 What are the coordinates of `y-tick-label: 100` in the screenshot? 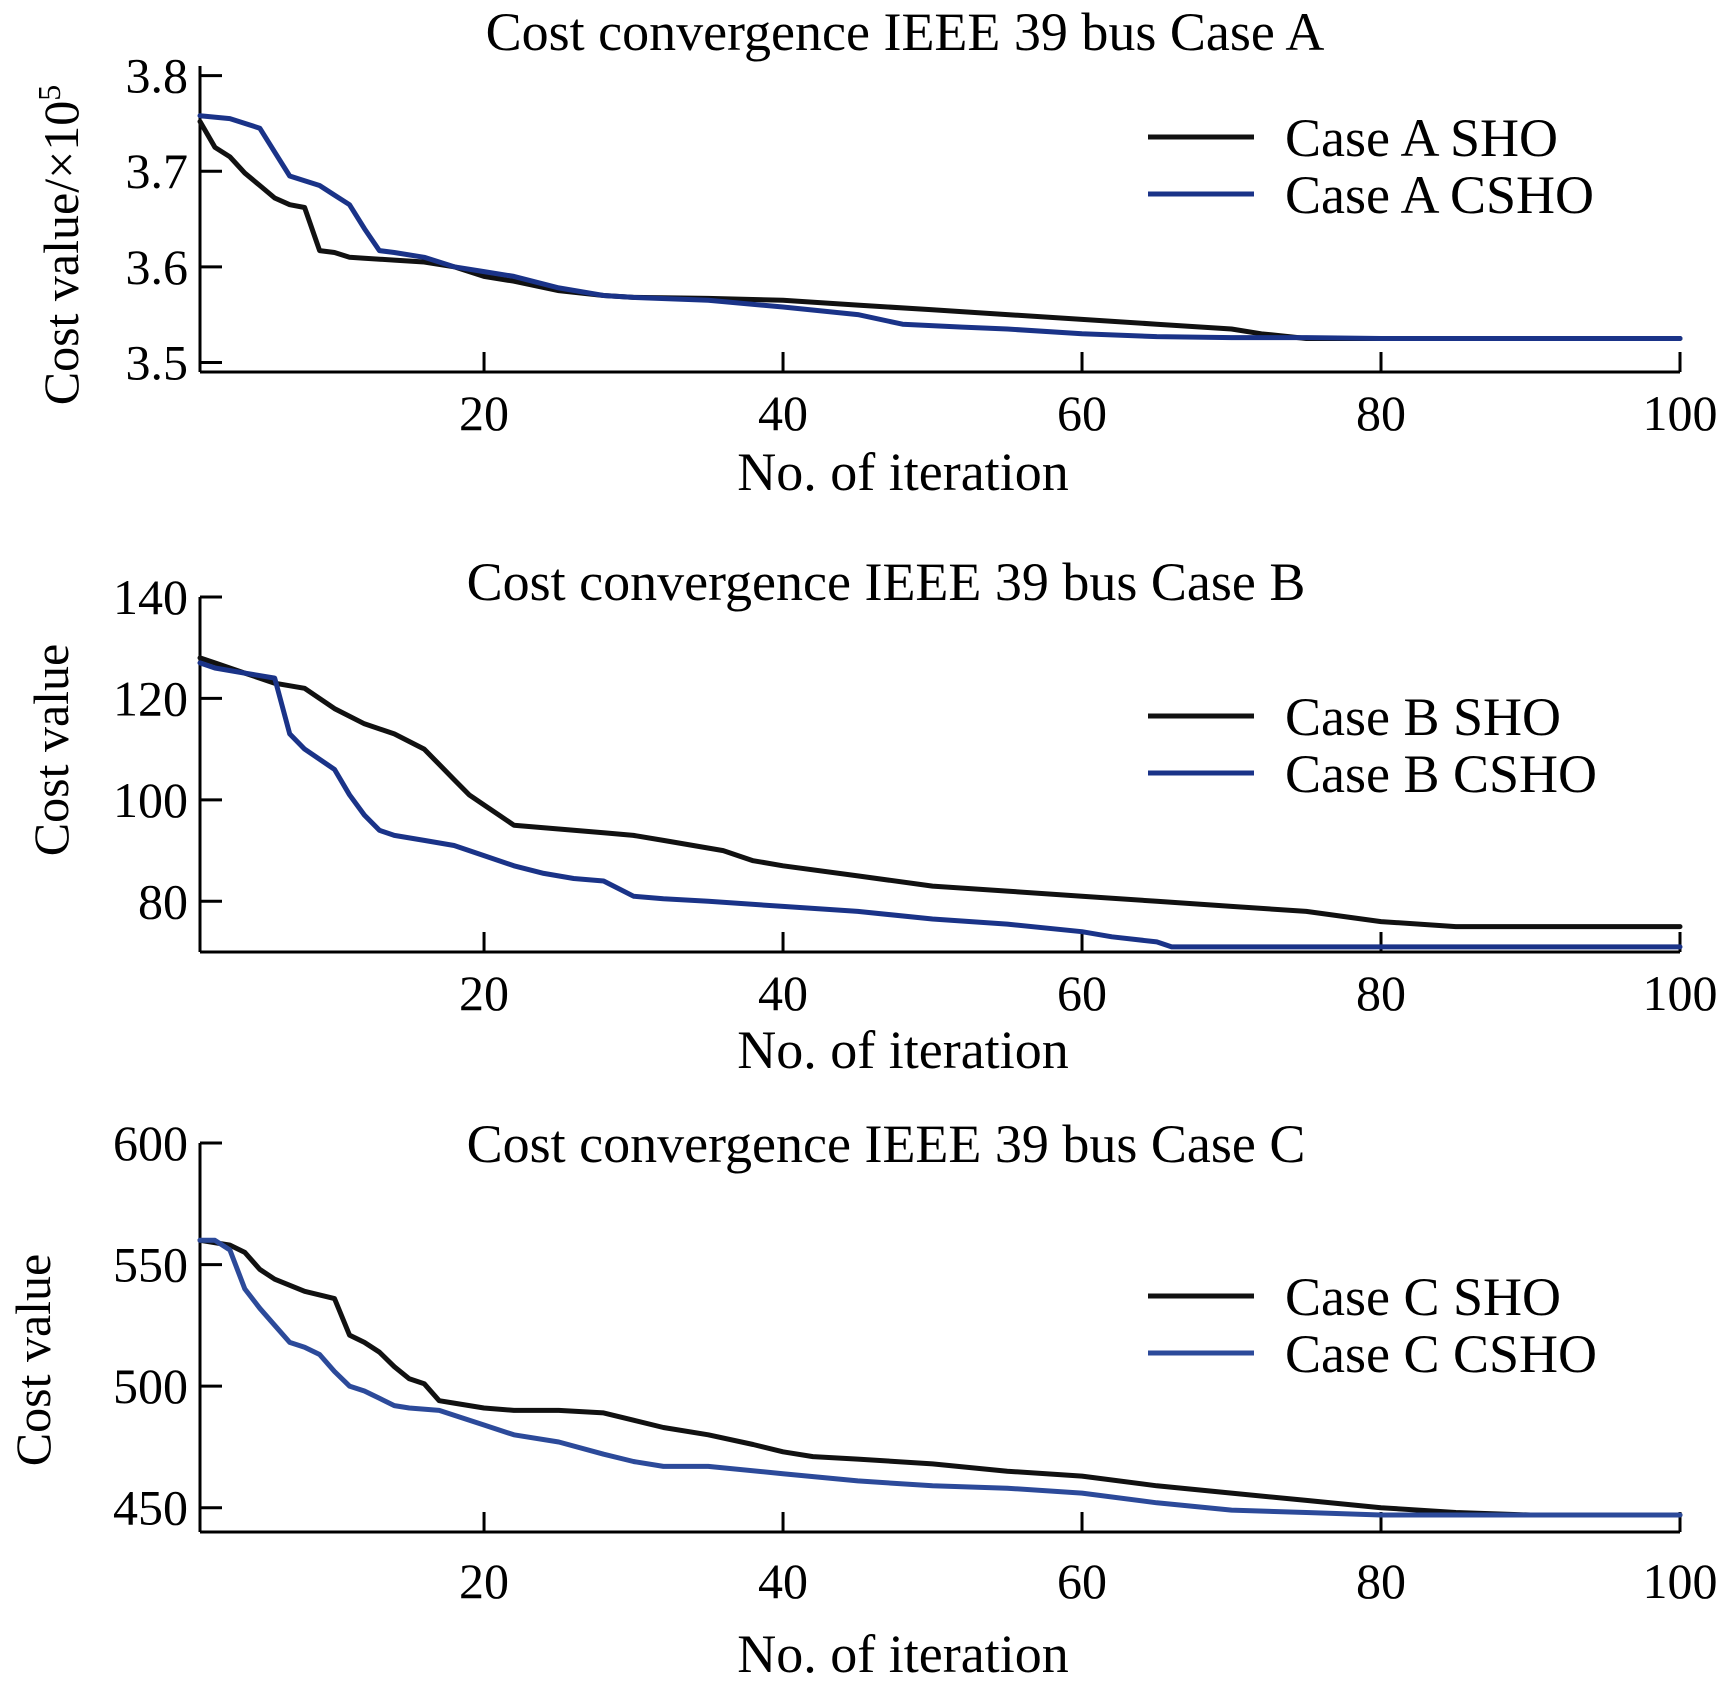 It's located at (150, 800).